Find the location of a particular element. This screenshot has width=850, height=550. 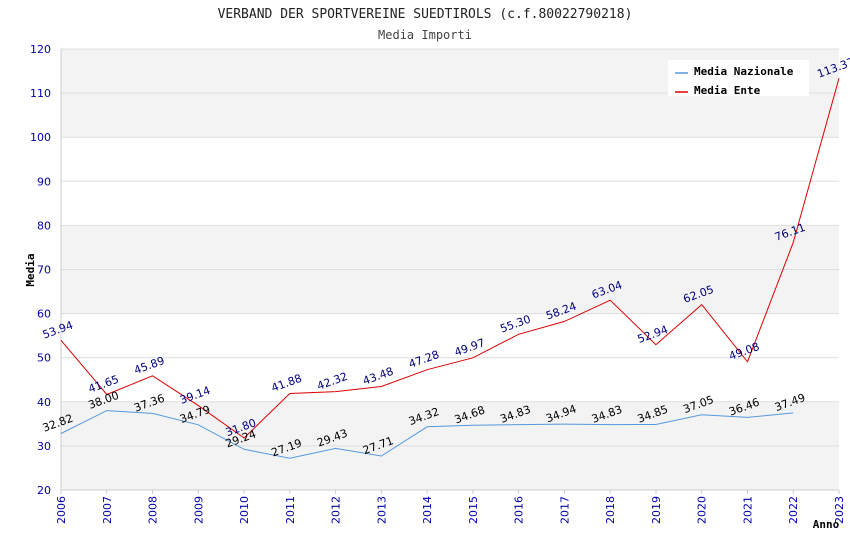

legend-background is located at coordinates (738, 78).